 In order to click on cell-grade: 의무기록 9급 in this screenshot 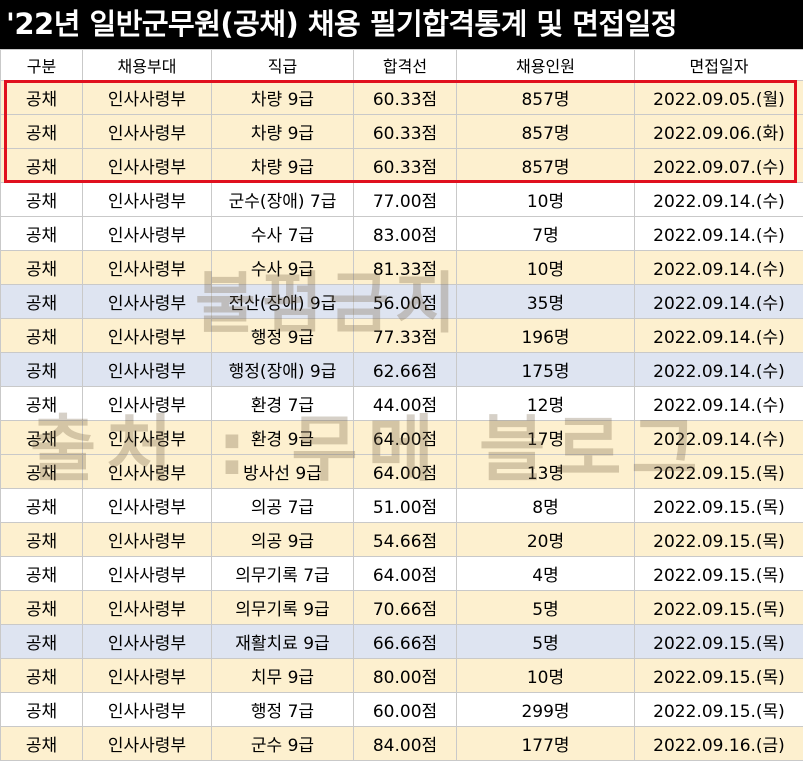, I will do `click(282, 607)`.